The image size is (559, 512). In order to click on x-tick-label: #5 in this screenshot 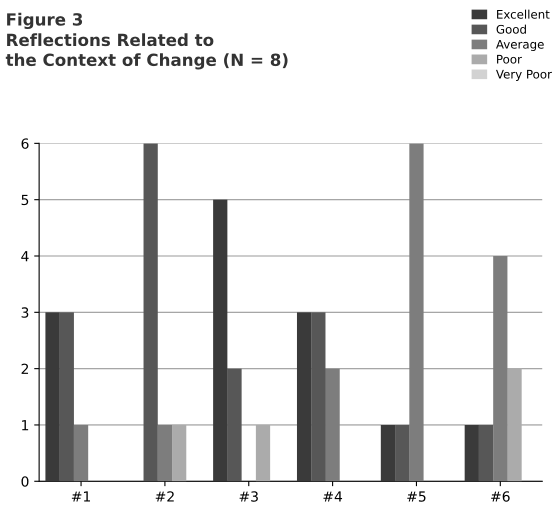, I will do `click(416, 496)`.